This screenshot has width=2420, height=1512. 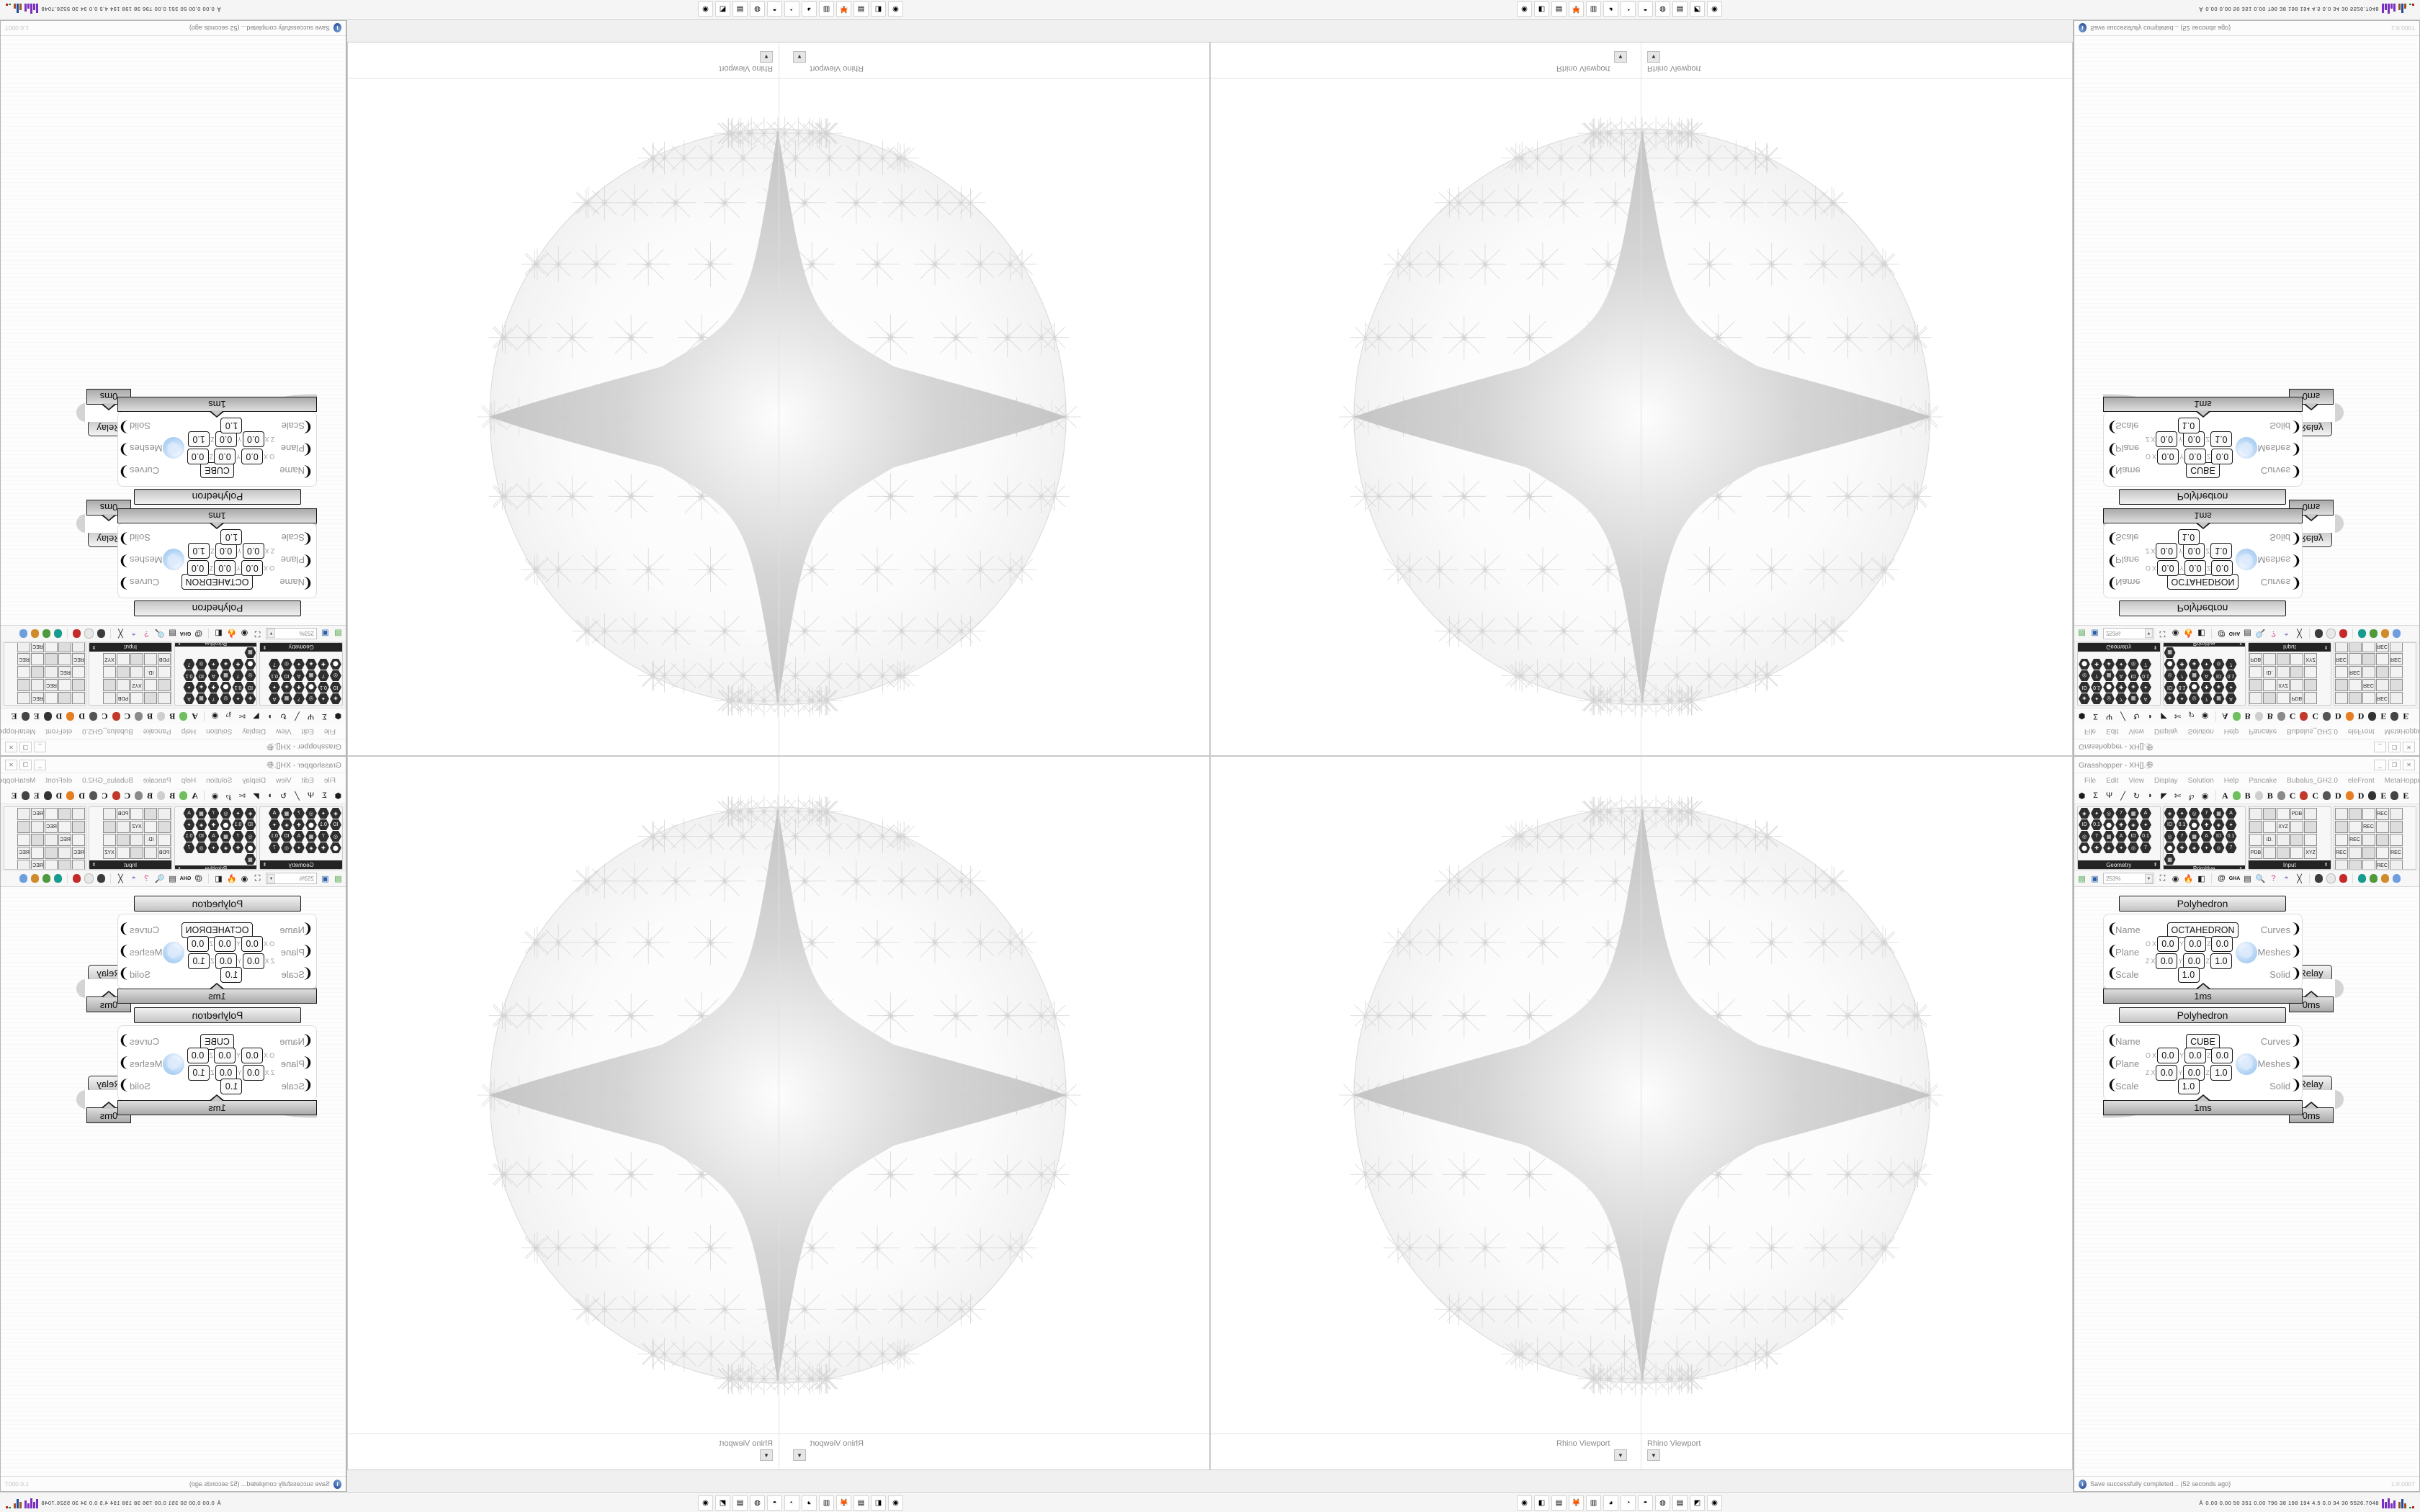 I want to click on palette-item-primitive-10: ◈, so click(x=2219, y=687).